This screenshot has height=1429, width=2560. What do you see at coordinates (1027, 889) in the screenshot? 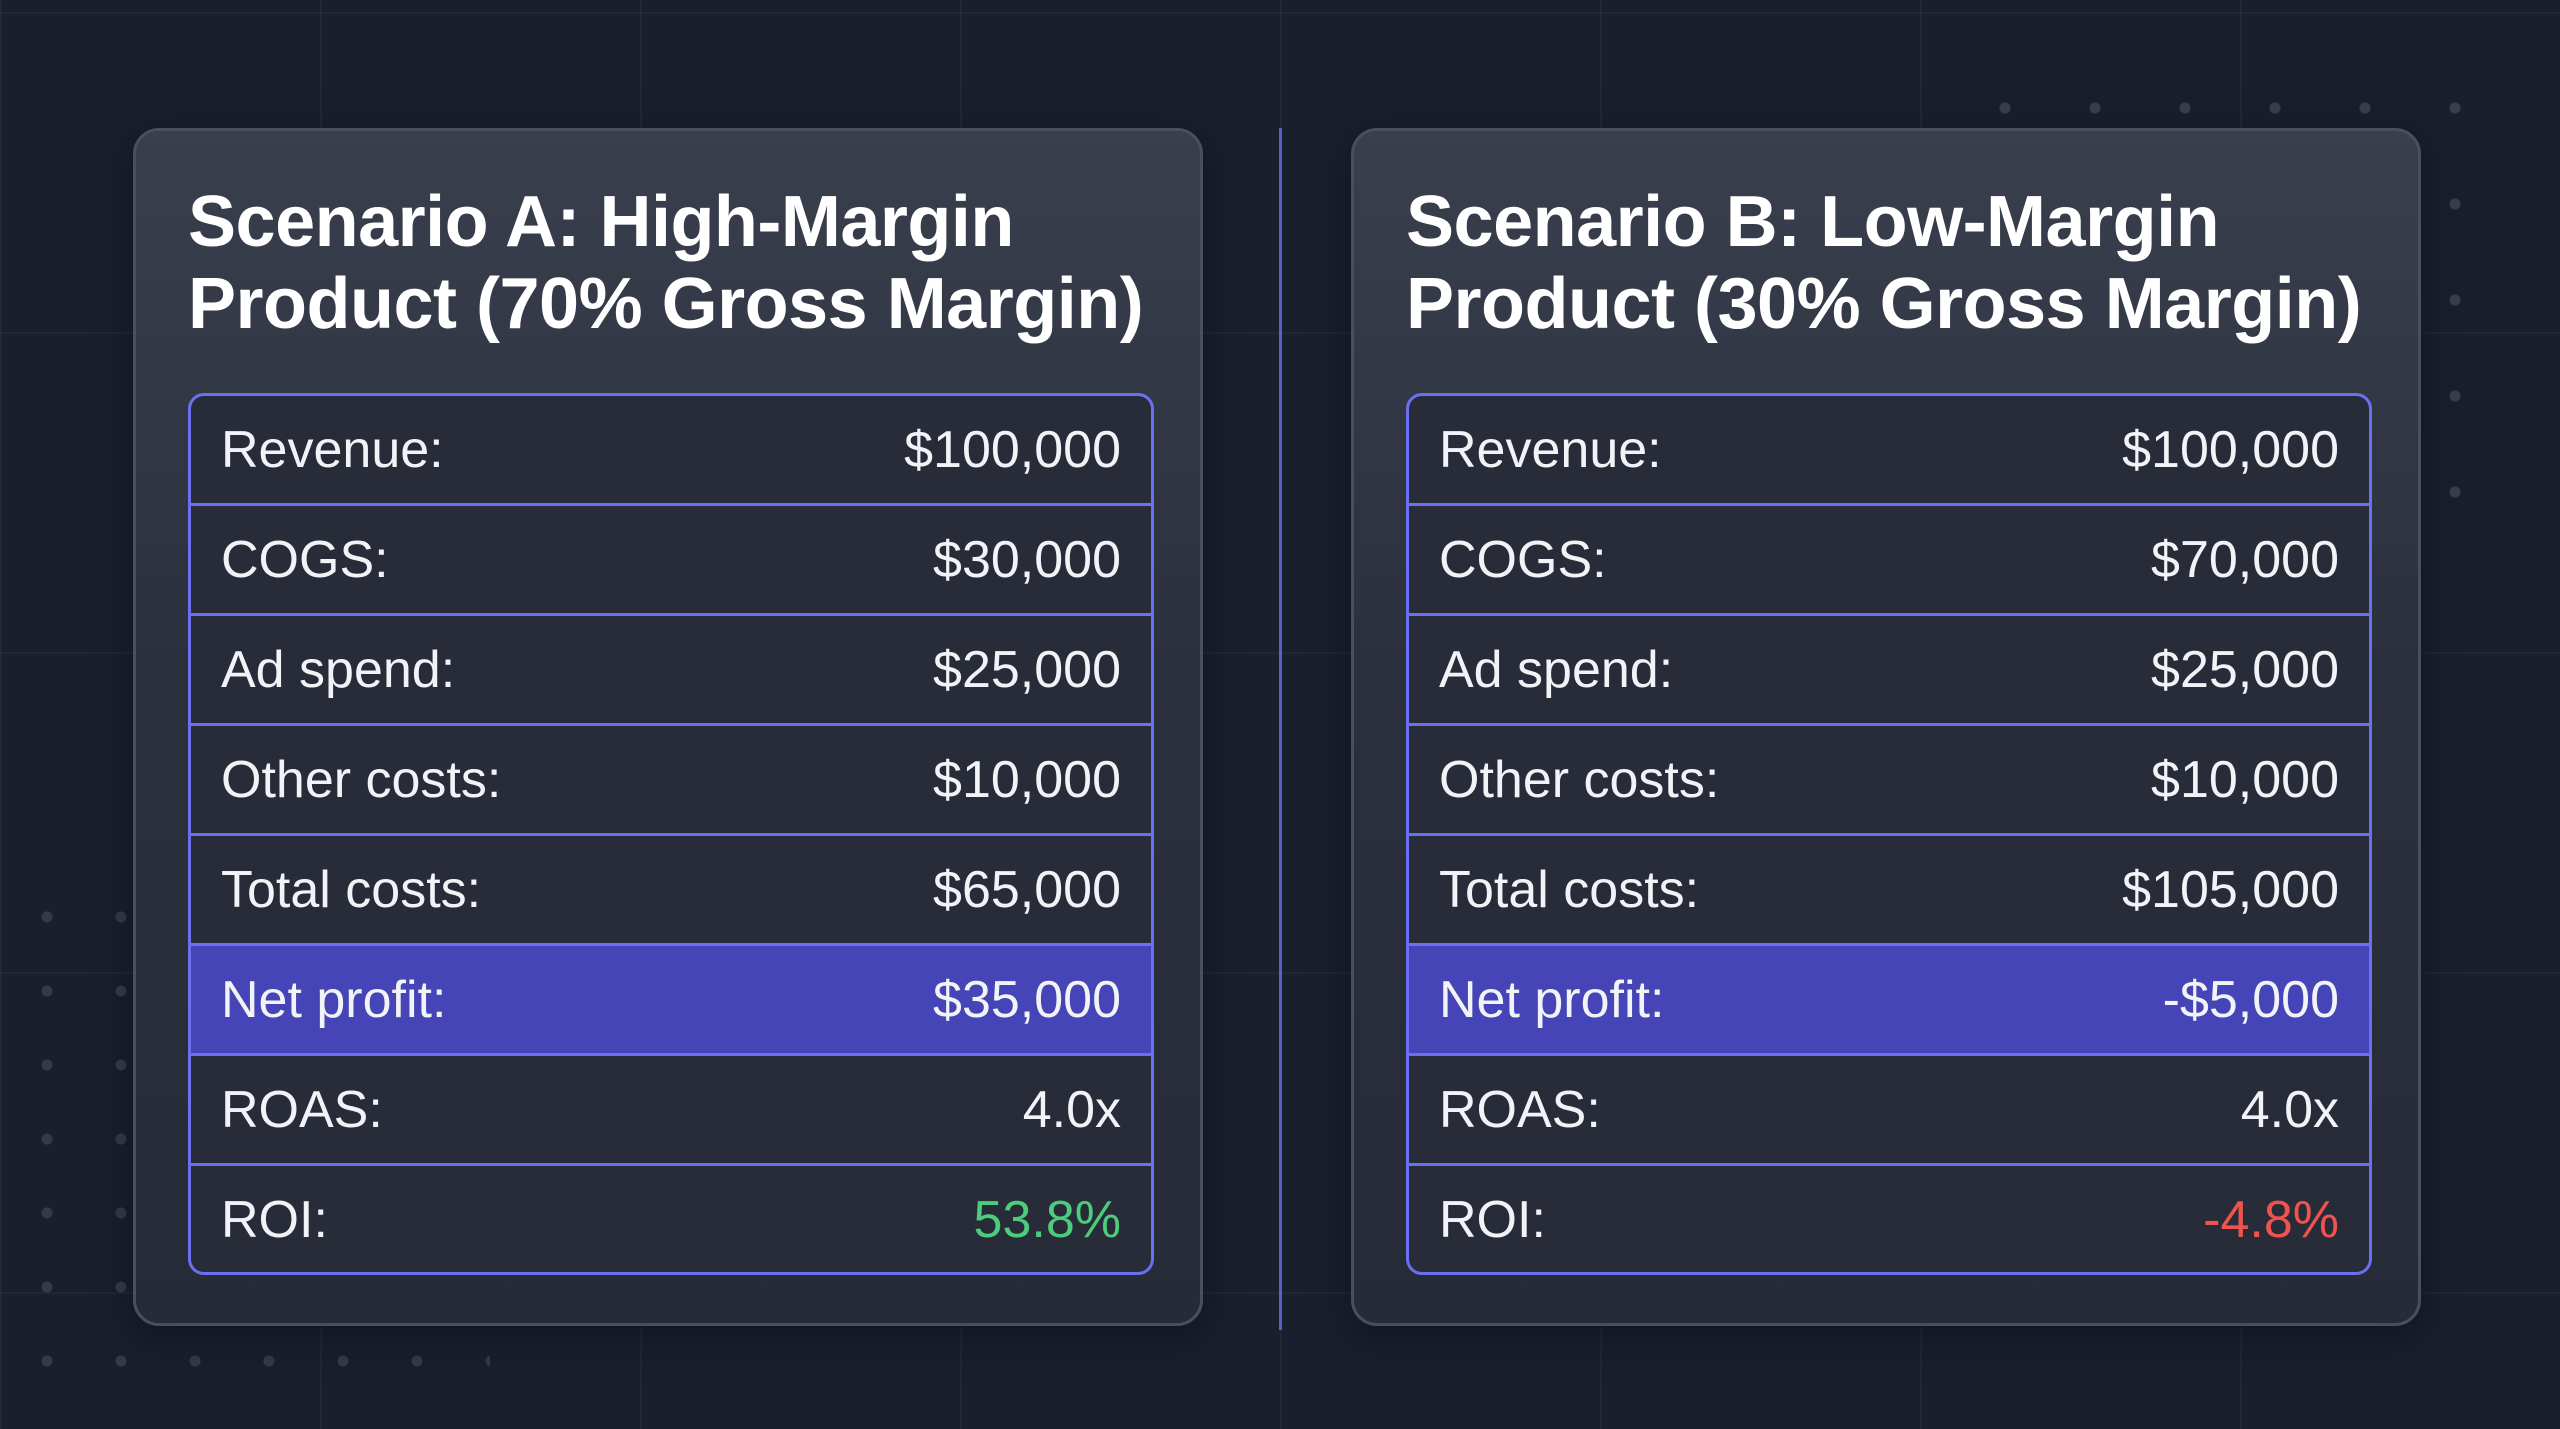
I see `row-value: $65,000` at bounding box center [1027, 889].